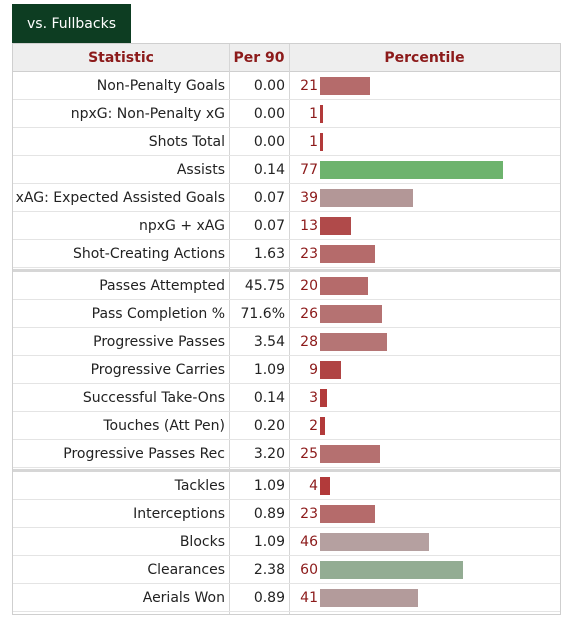  What do you see at coordinates (286, 198) in the screenshot?
I see `table-row: xAG: Expected Assisted Goals 0.07 39` at bounding box center [286, 198].